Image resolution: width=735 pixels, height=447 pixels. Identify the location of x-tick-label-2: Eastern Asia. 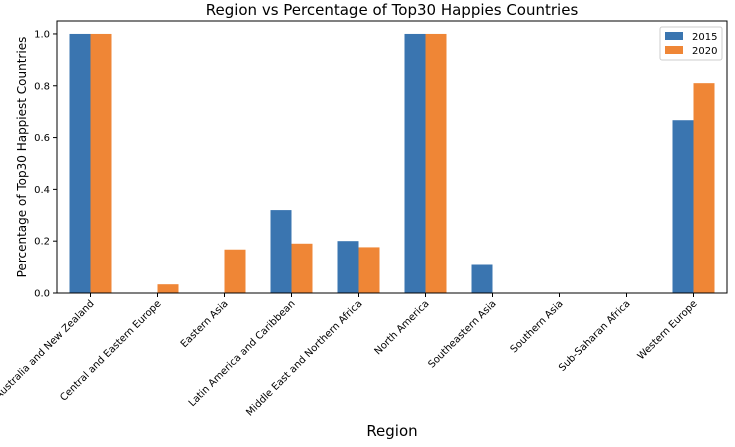
(205, 324).